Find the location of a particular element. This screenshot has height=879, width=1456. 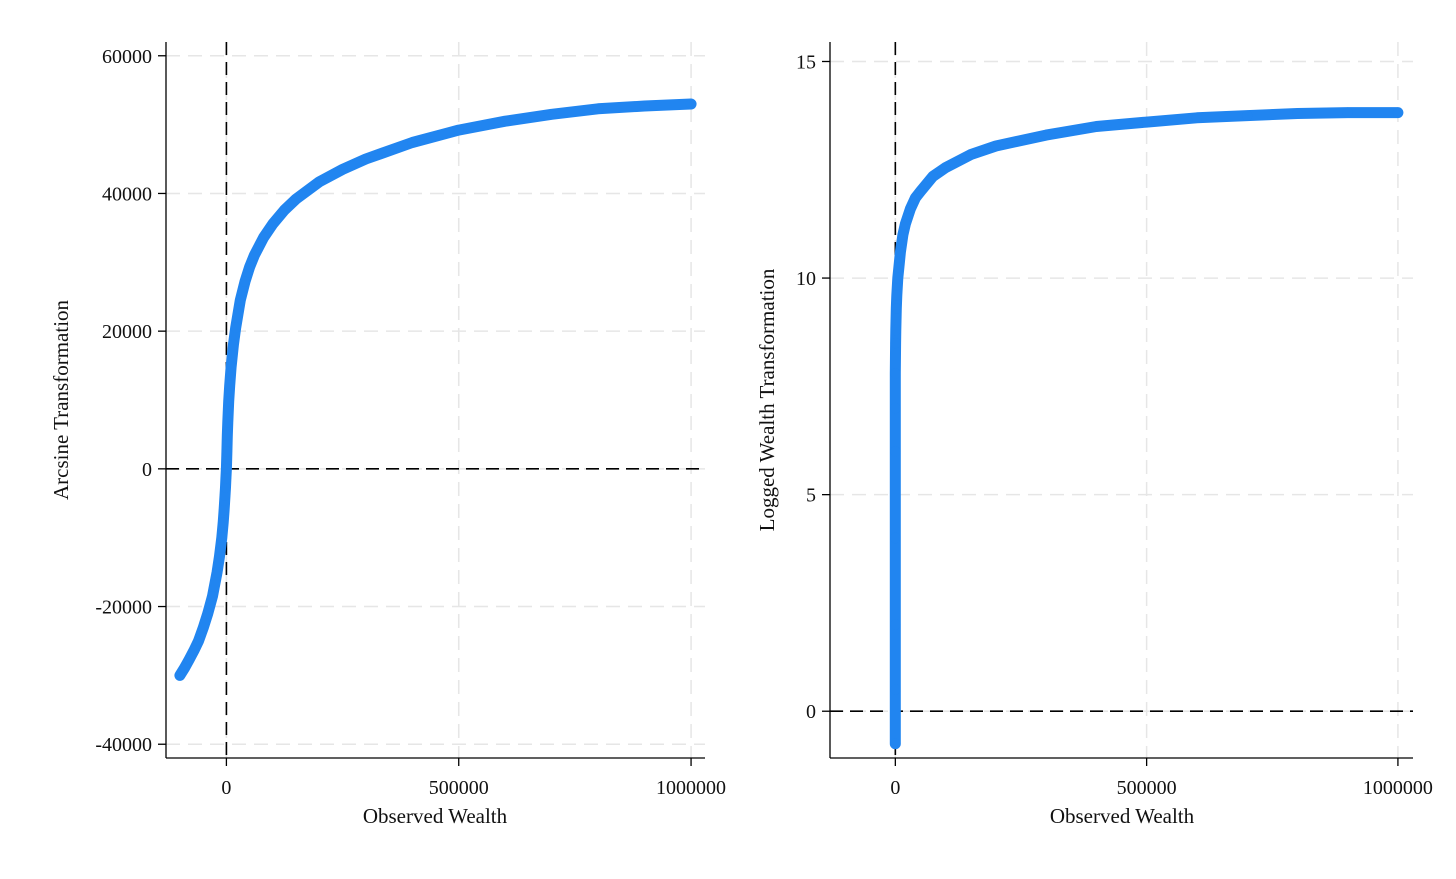

y-tick-label: -40000 is located at coordinates (123, 745).